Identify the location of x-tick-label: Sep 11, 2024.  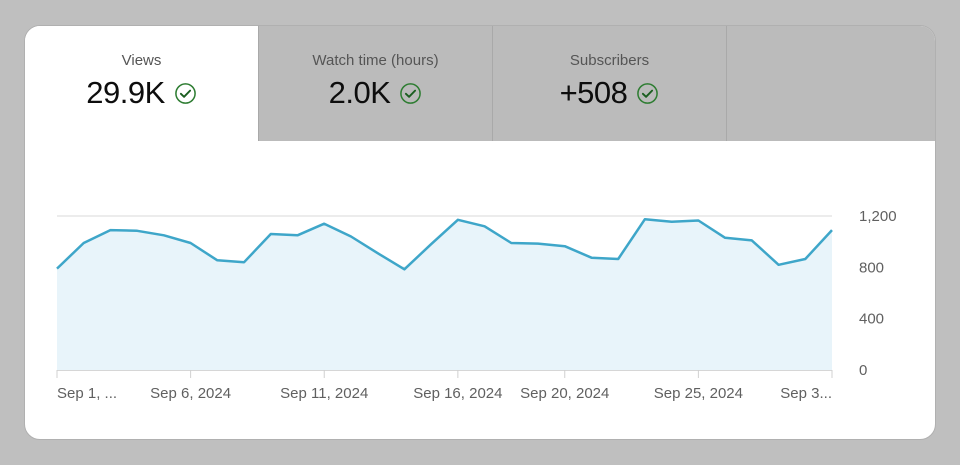
(324, 393).